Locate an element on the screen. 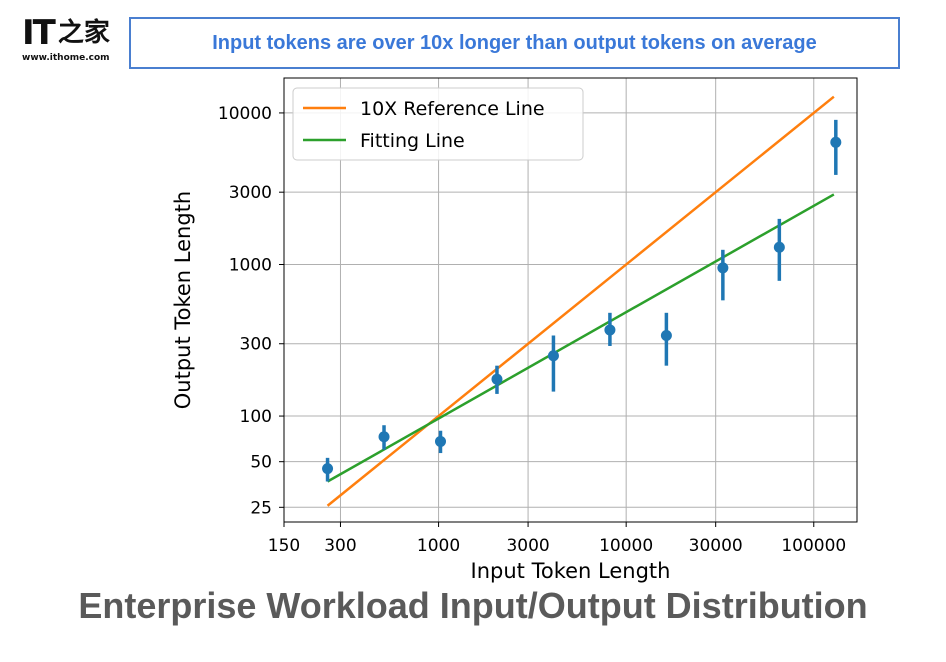 The height and width of the screenshot is (662, 946). y-tick-label: 1000 is located at coordinates (250, 265).